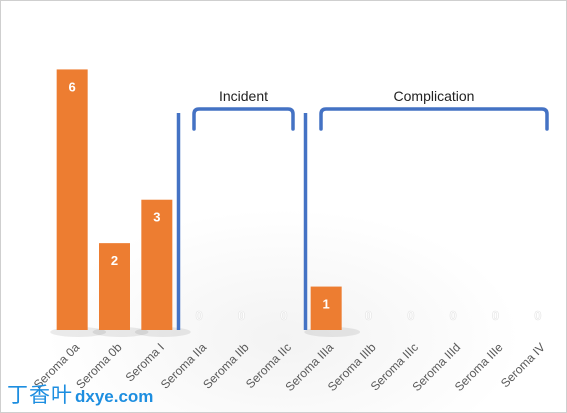 This screenshot has height=413, width=567. What do you see at coordinates (156, 217) in the screenshot?
I see `data-label: 3` at bounding box center [156, 217].